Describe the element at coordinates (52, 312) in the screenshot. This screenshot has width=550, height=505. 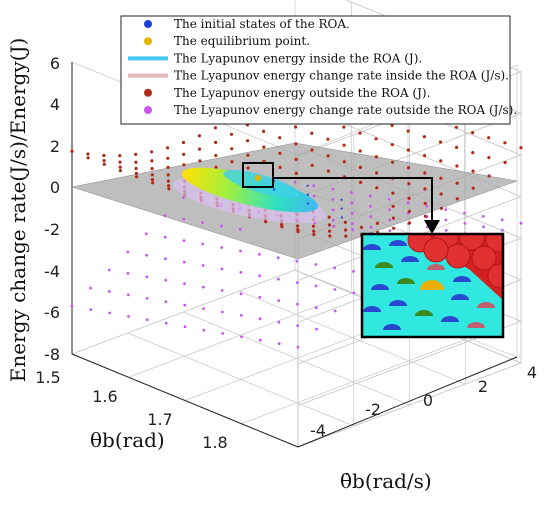
I see `z-tick-label: -6` at that location.